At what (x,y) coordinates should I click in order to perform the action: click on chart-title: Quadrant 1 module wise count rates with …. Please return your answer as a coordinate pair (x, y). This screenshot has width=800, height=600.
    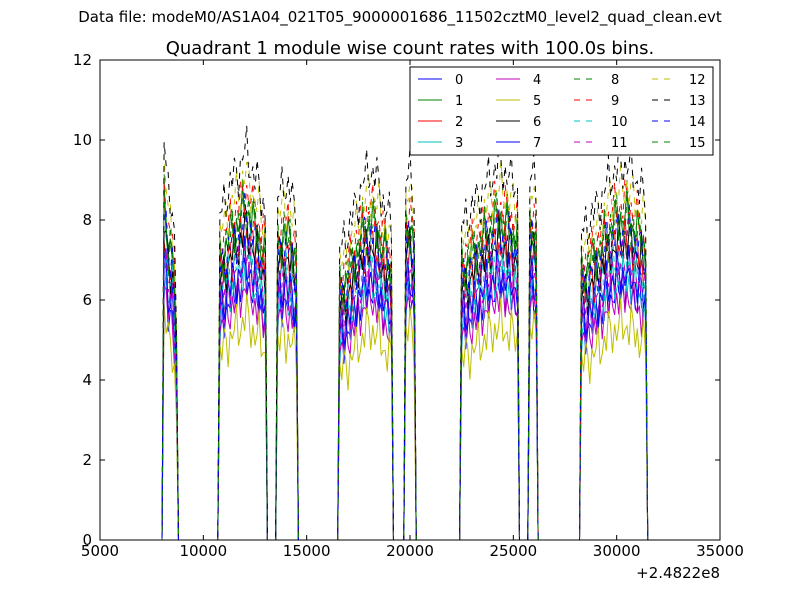
    Looking at the image, I should click on (410, 48).